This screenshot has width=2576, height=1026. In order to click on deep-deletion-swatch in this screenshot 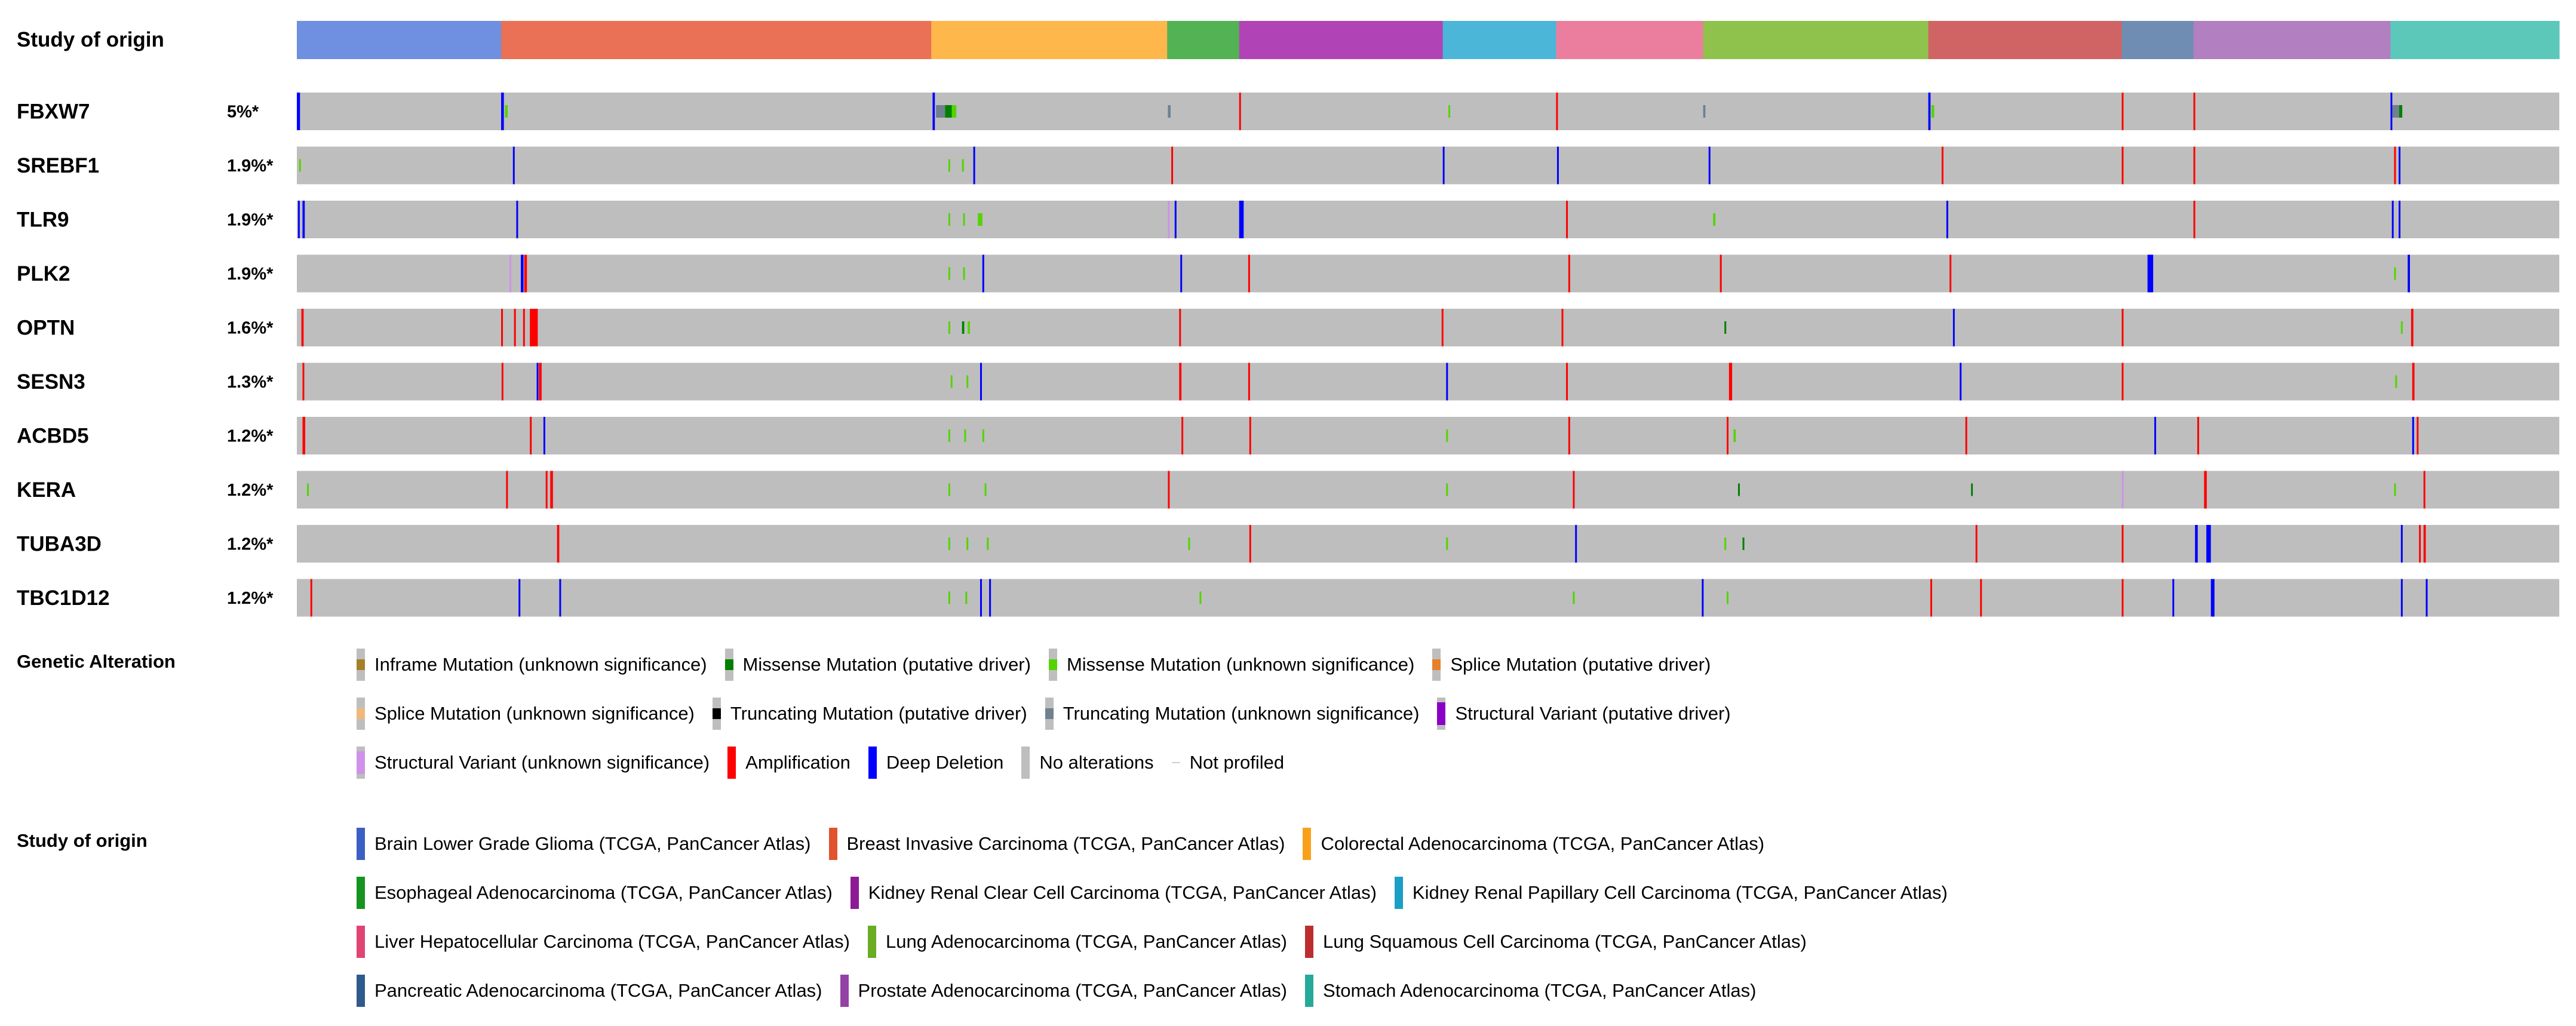, I will do `click(872, 763)`.